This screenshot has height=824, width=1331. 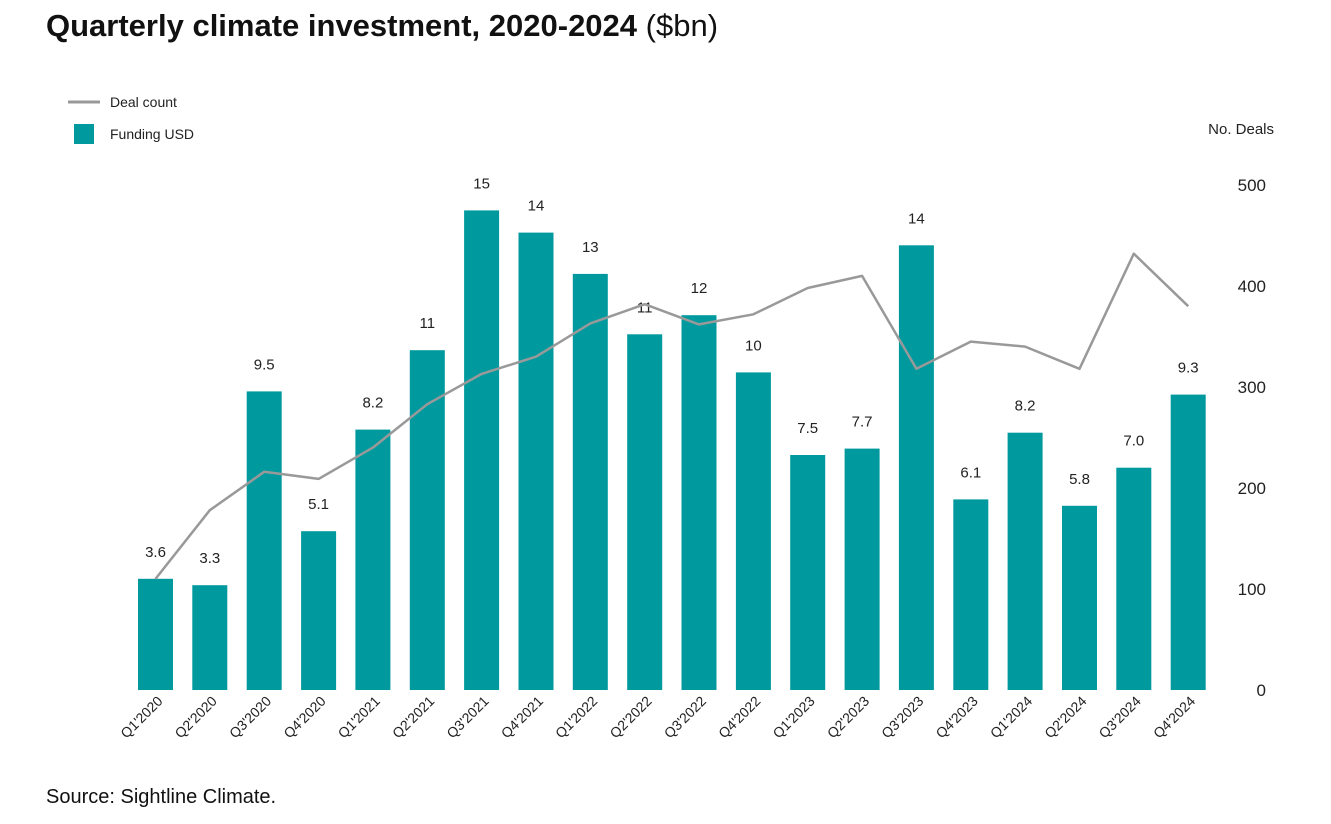 What do you see at coordinates (1079, 479) in the screenshot?
I see `bar-value-label: 5.8` at bounding box center [1079, 479].